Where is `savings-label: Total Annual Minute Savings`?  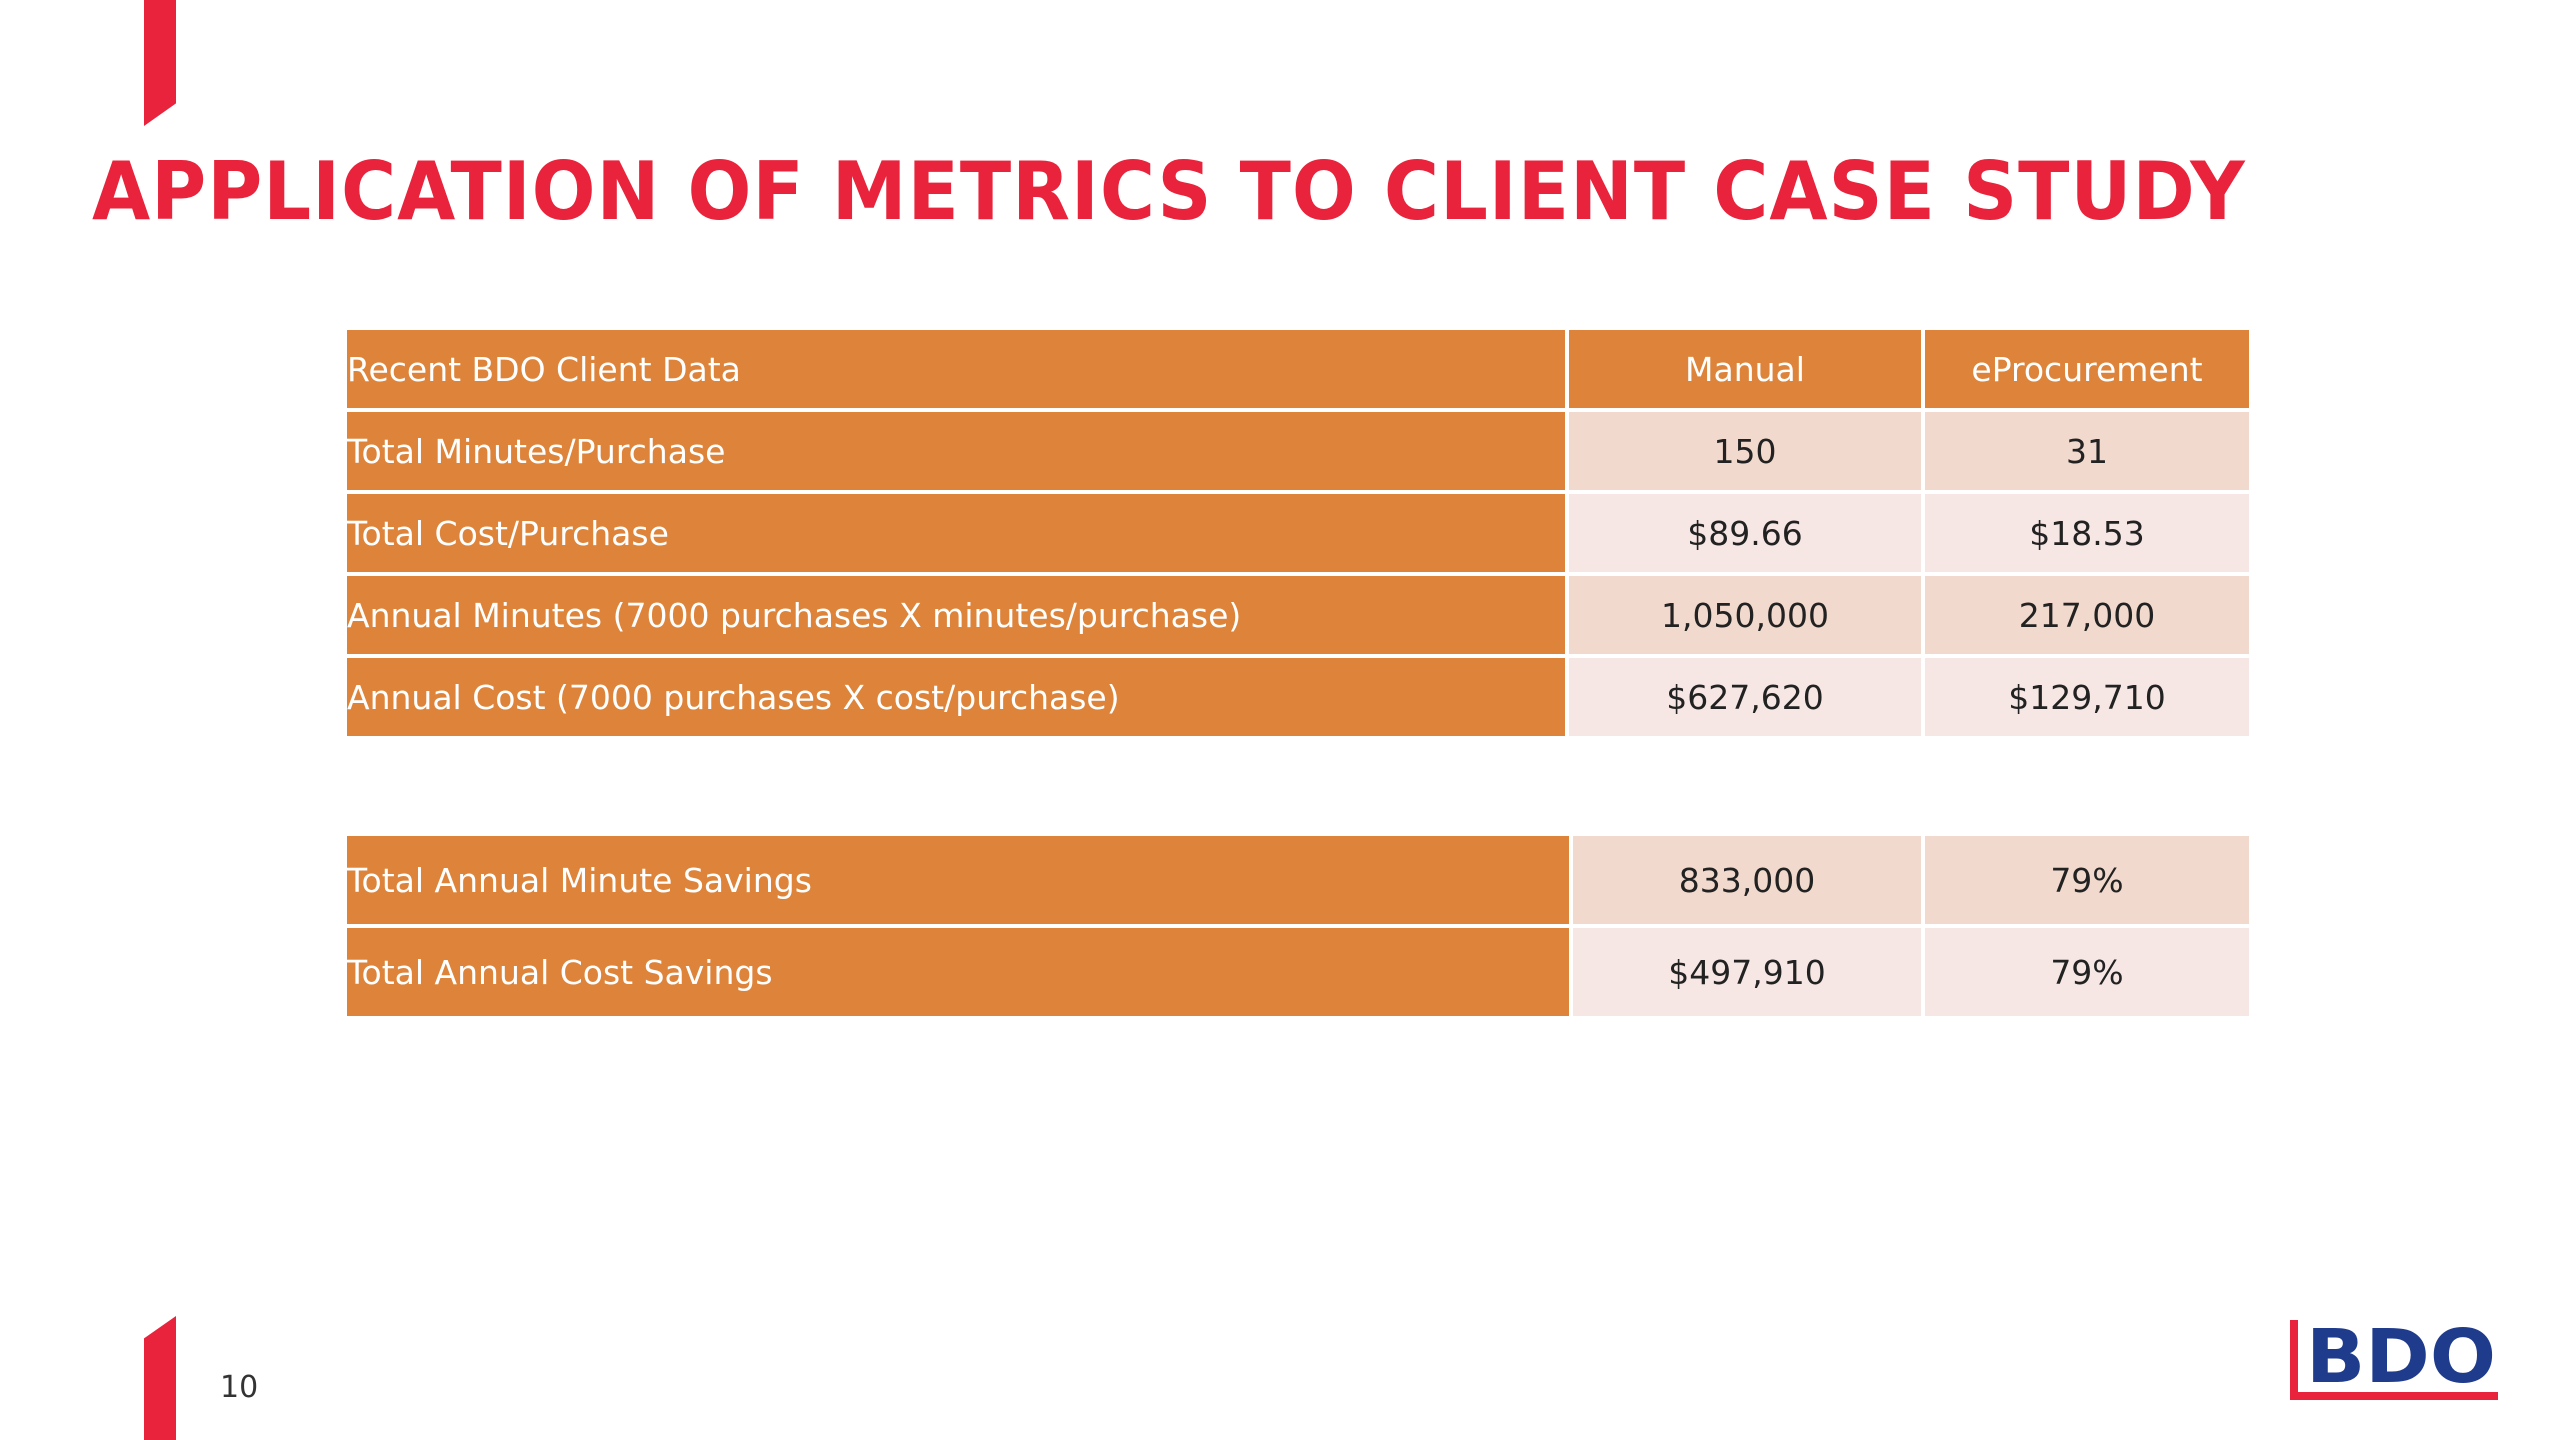 savings-label: Total Annual Minute Savings is located at coordinates (958, 880).